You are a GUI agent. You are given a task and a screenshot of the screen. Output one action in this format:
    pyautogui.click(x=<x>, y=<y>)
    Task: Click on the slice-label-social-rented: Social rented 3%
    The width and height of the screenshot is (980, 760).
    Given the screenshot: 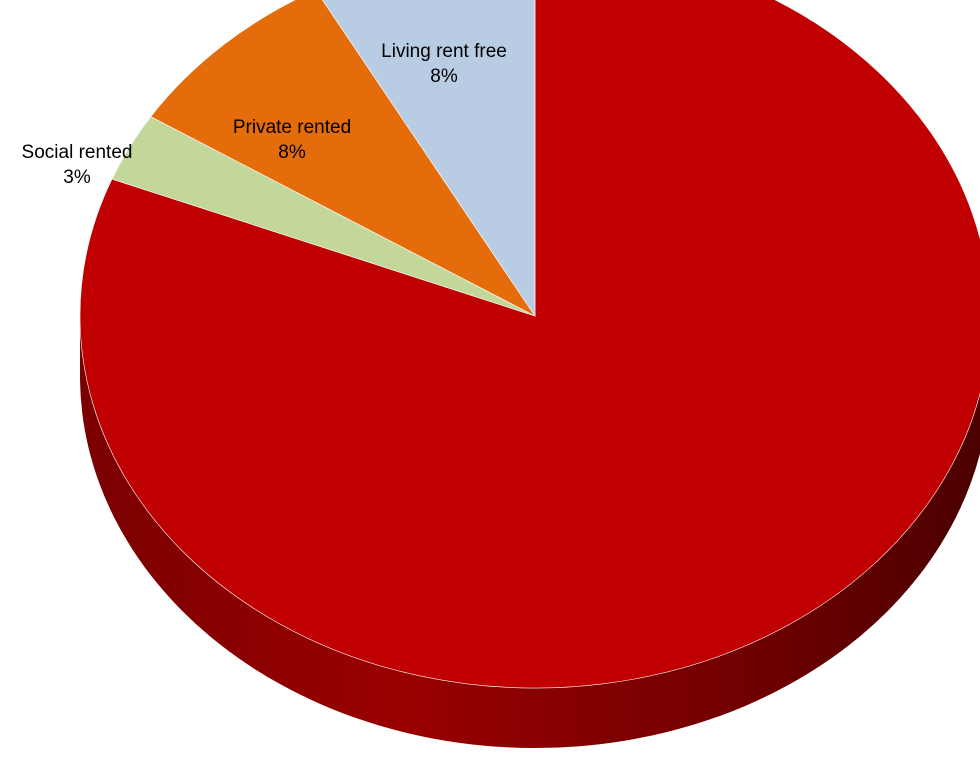 What is the action you would take?
    pyautogui.click(x=77, y=165)
    